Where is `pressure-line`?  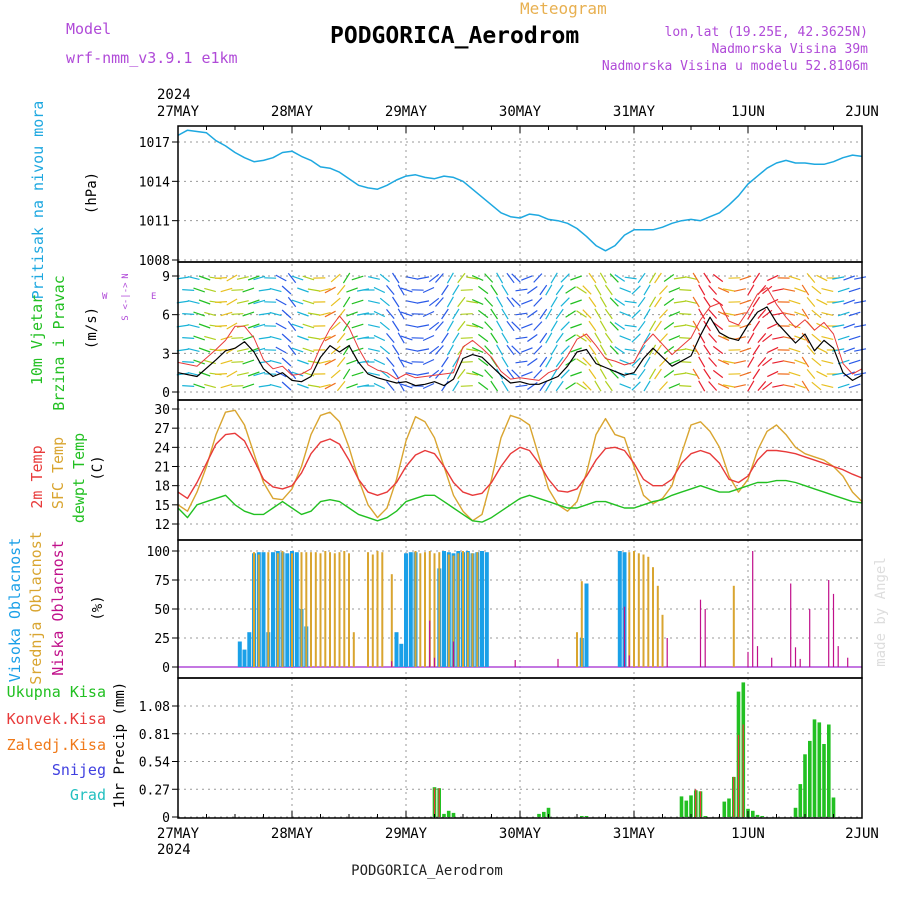 pressure-line is located at coordinates (520, 190).